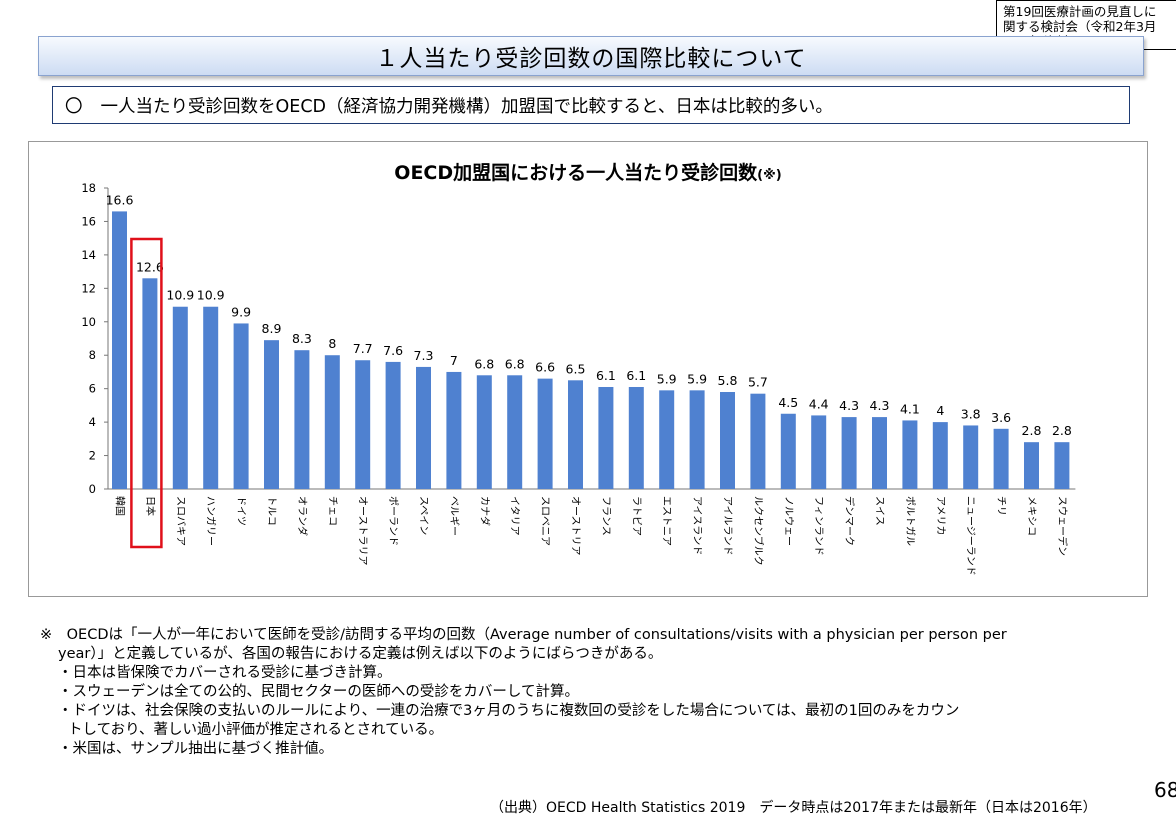  I want to click on y-tick-label: 8, so click(92, 355).